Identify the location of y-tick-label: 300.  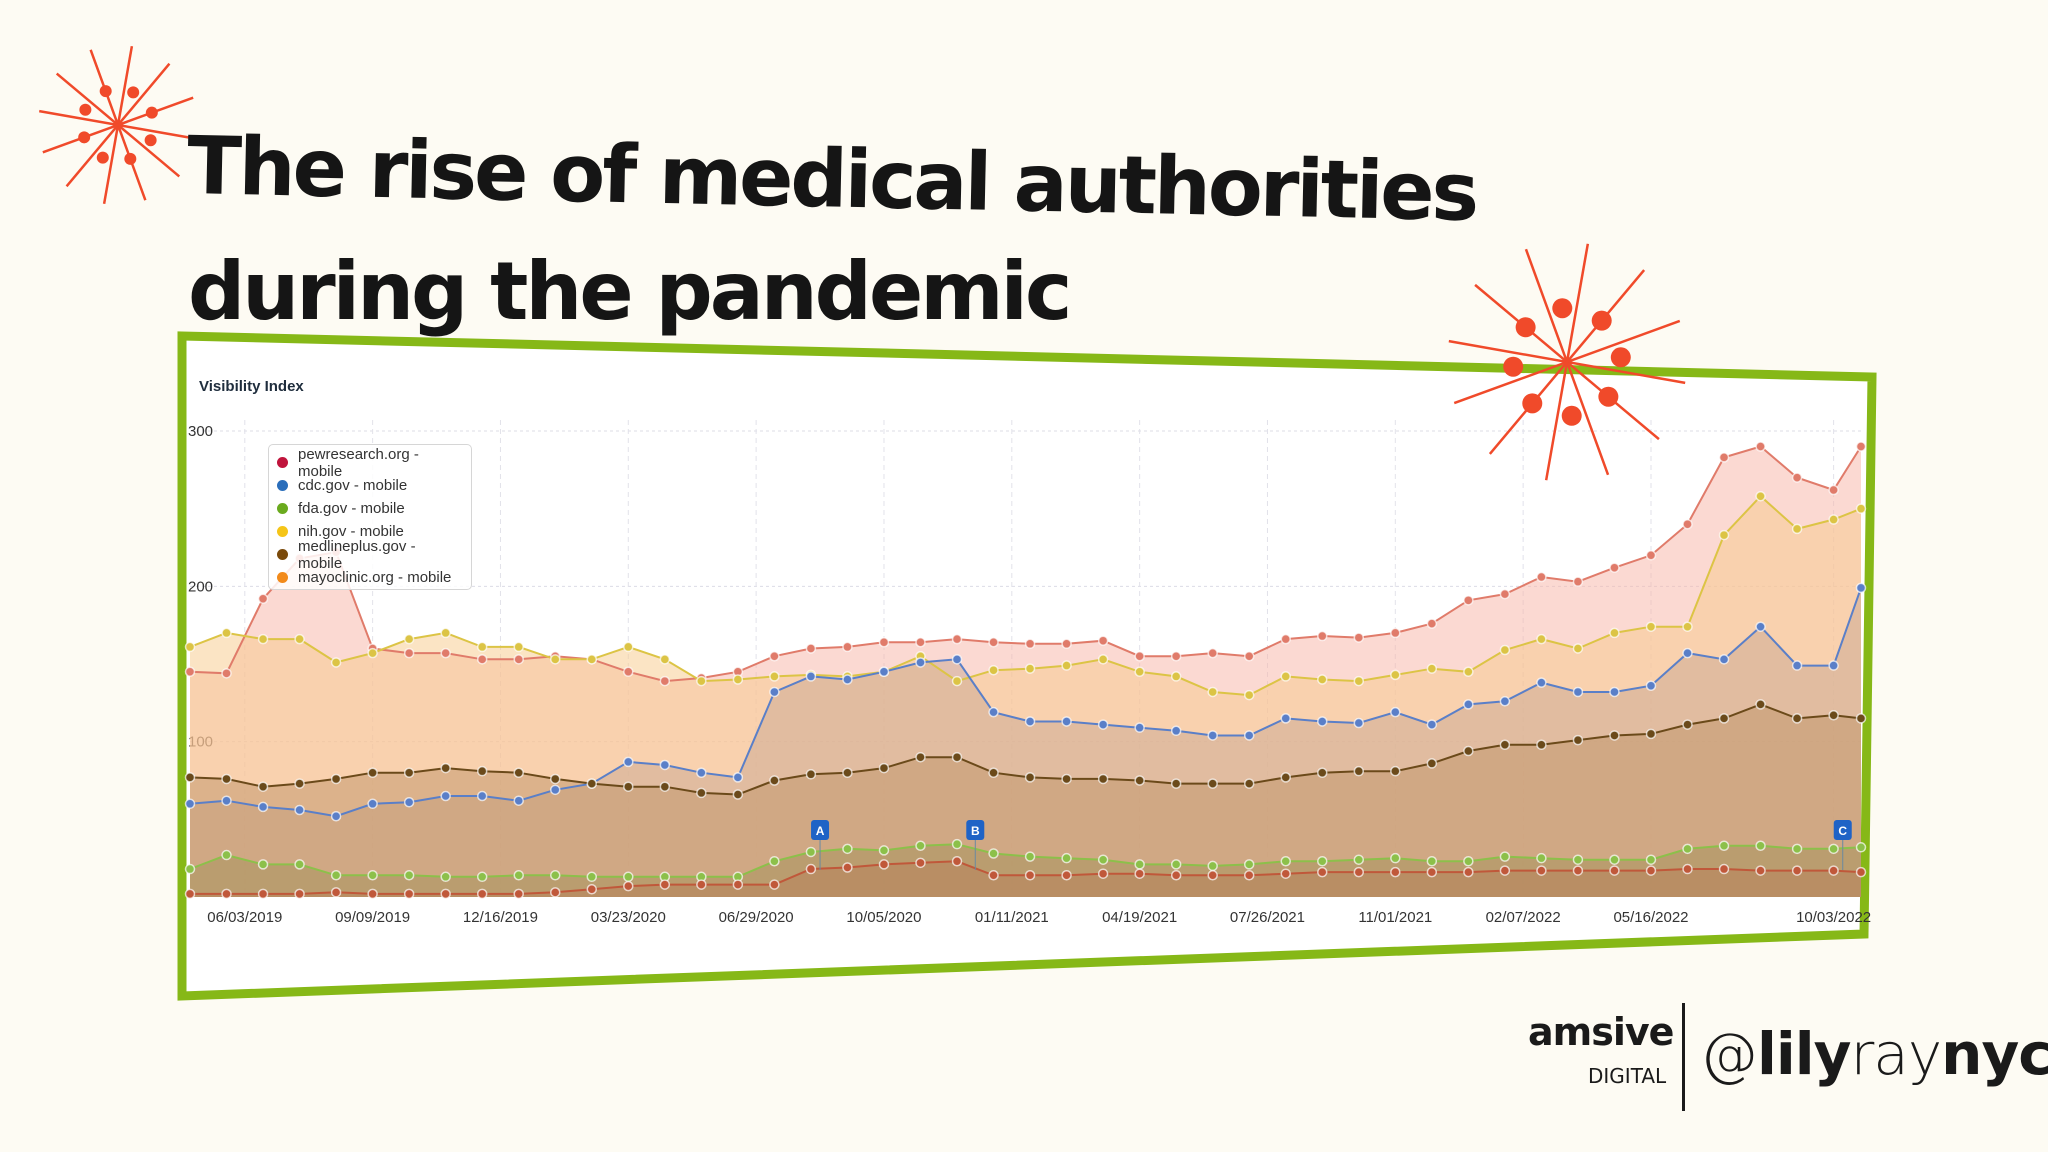
(200, 431).